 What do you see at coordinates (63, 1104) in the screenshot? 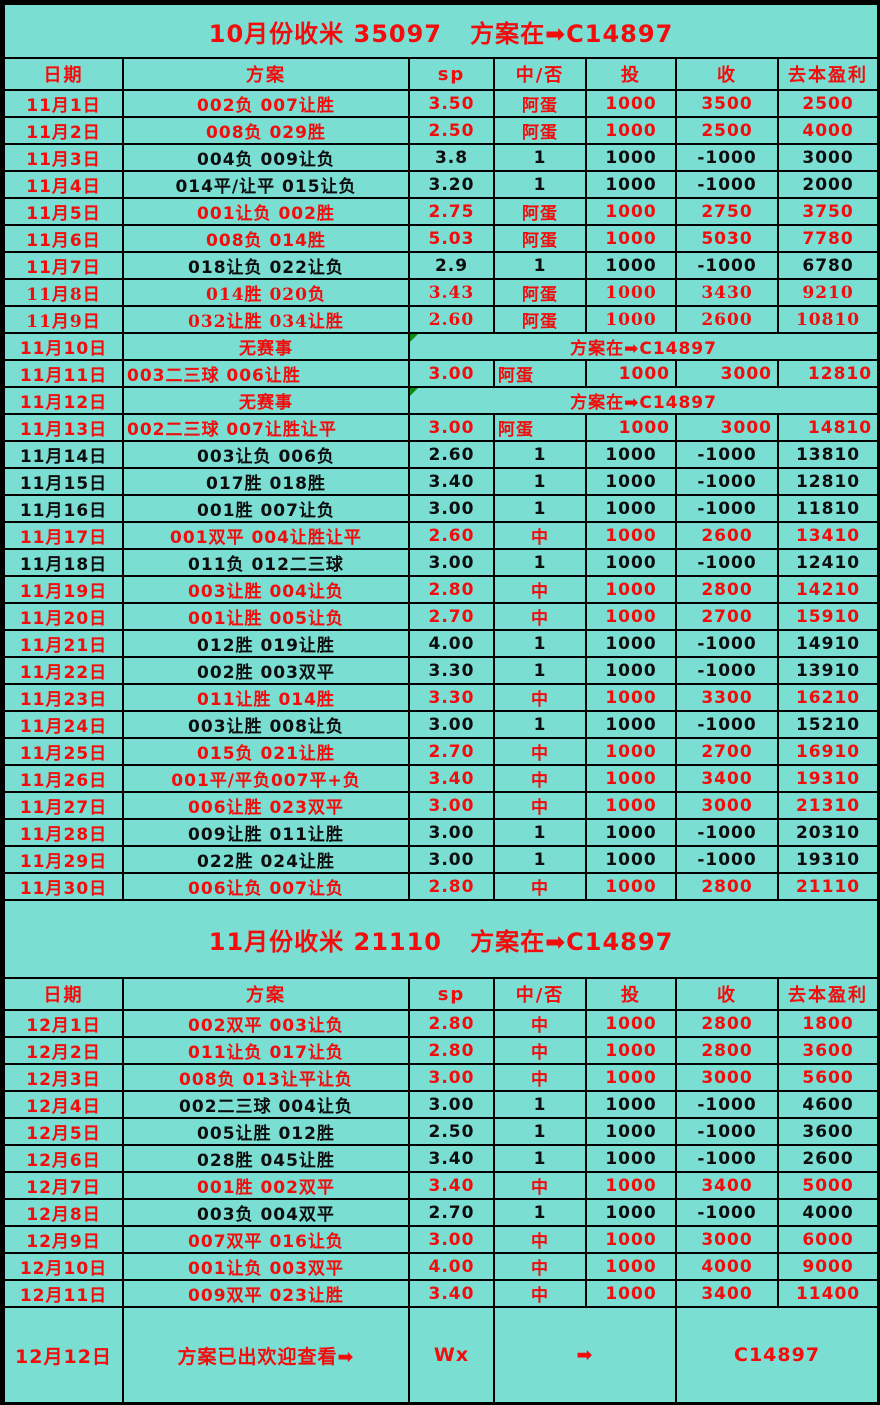
I see `date-cell: 12月4日` at bounding box center [63, 1104].